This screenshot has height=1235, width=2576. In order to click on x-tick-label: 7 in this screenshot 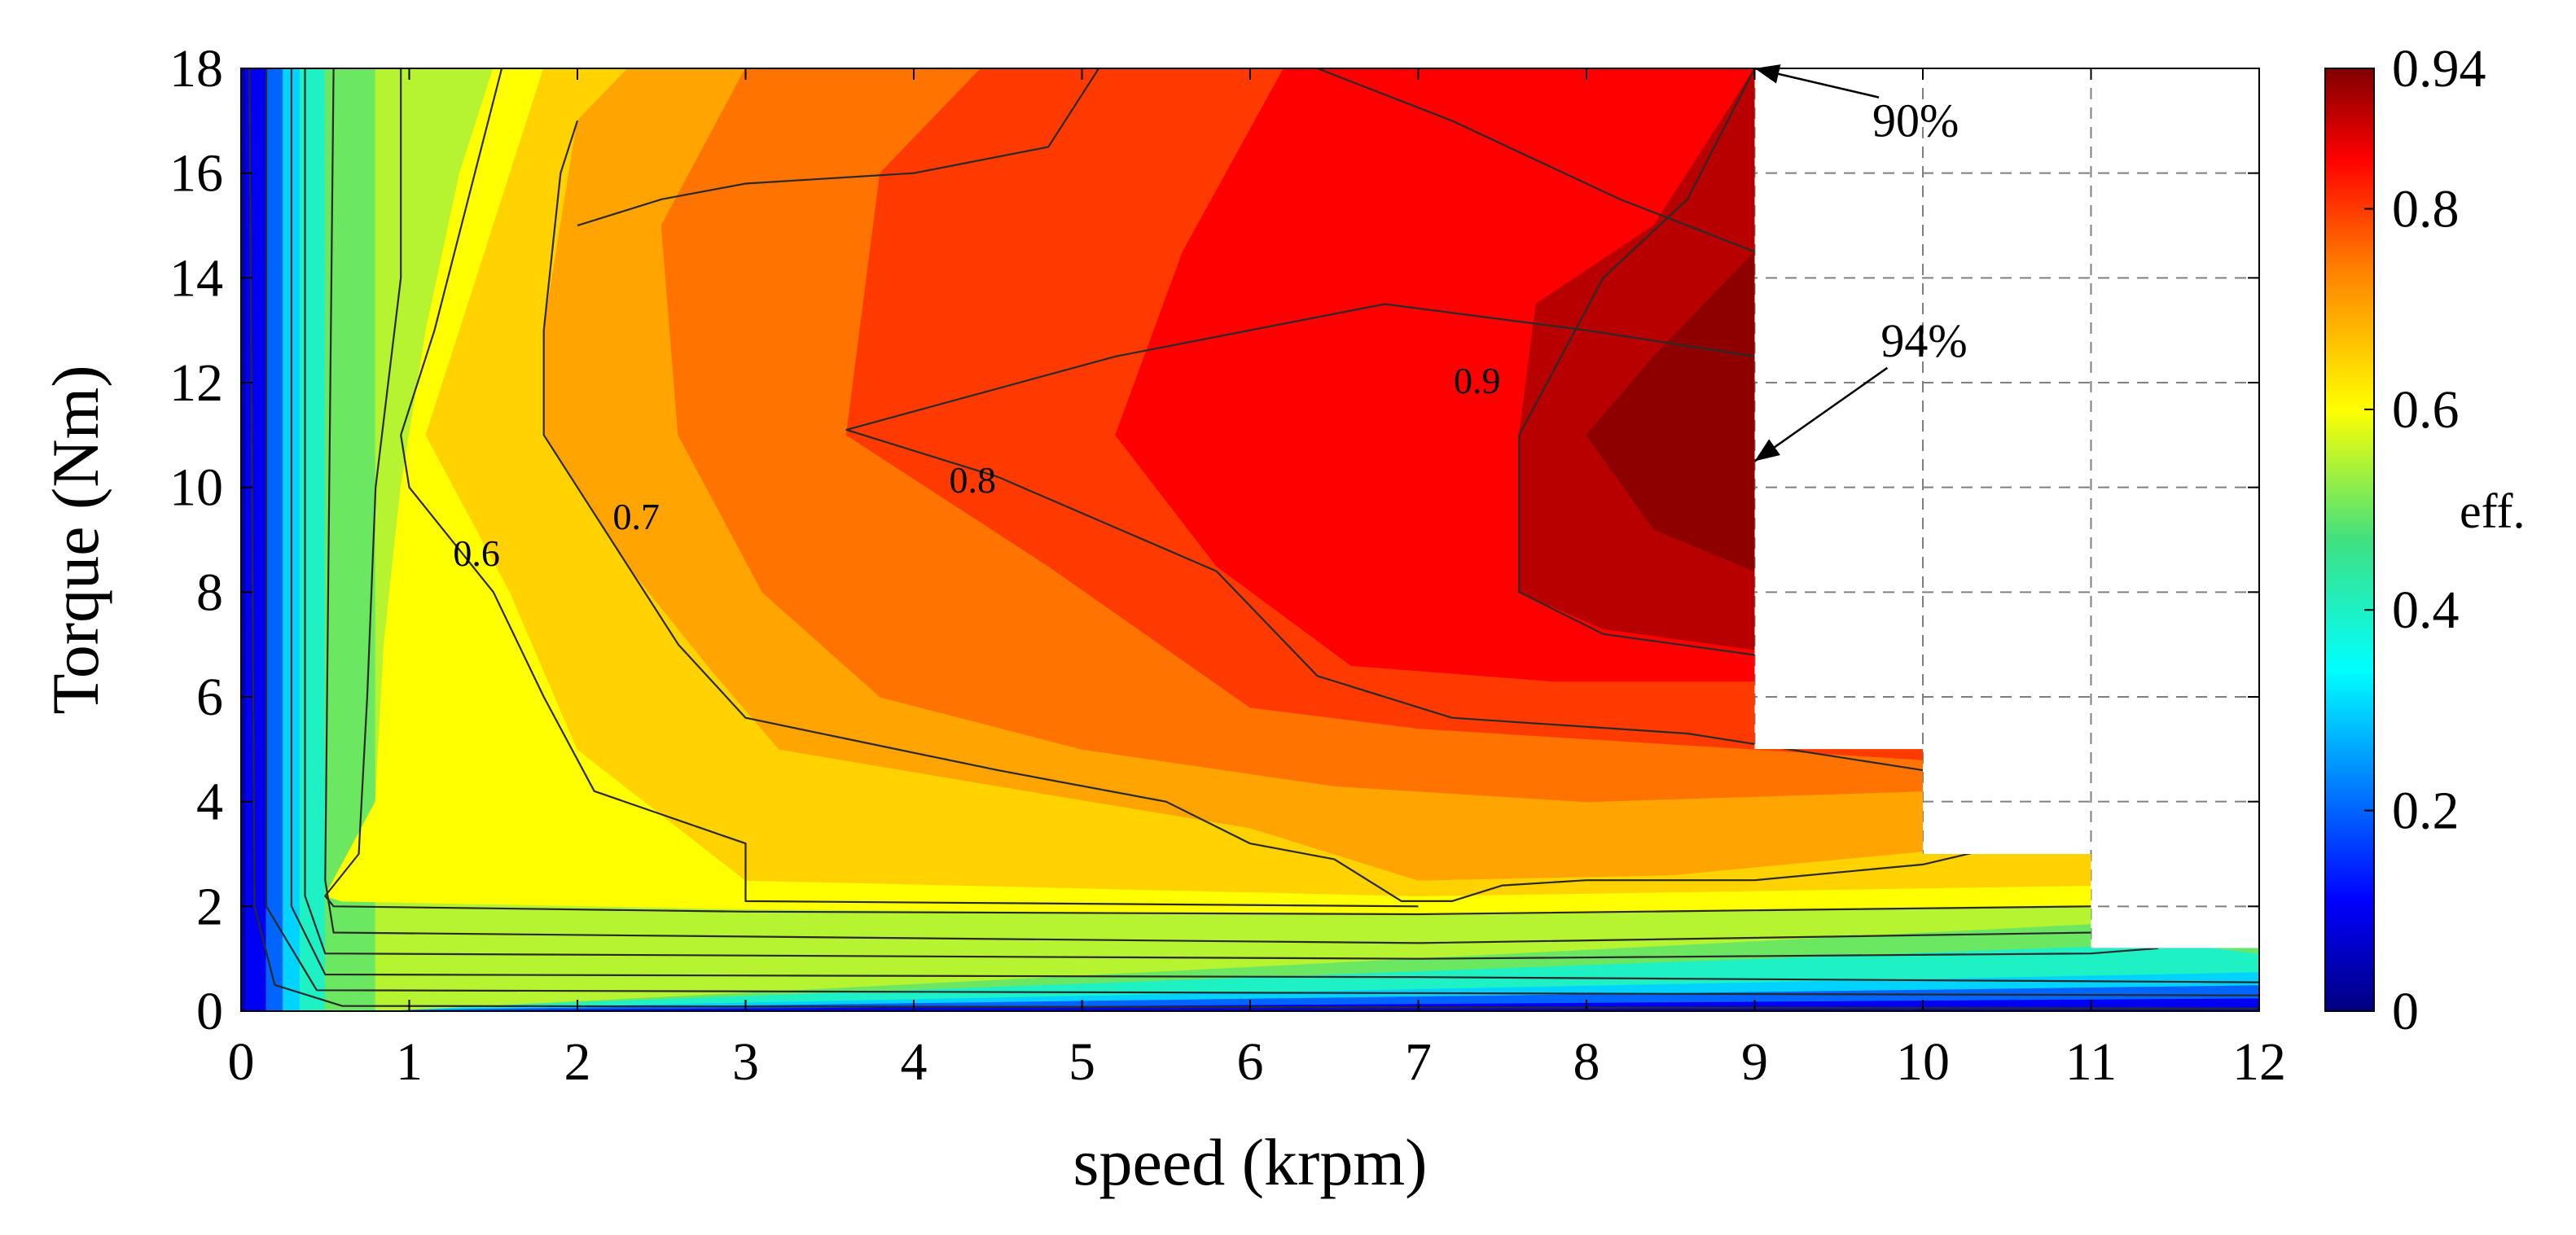, I will do `click(1418, 1062)`.